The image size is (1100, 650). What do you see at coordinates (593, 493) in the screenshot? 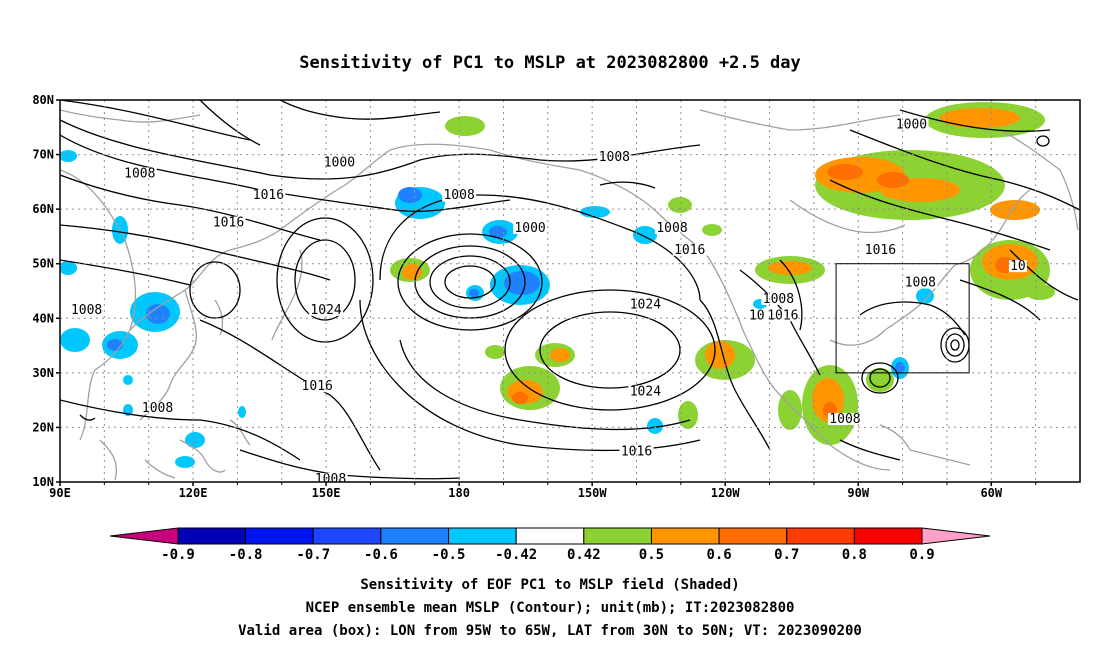
I see `lon-label: 150W` at bounding box center [593, 493].